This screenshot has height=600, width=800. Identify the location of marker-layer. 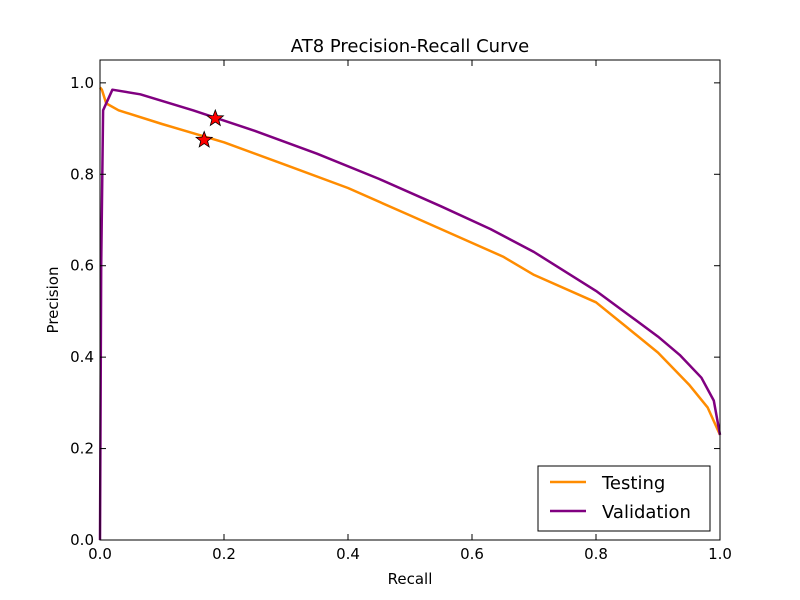
(210, 128).